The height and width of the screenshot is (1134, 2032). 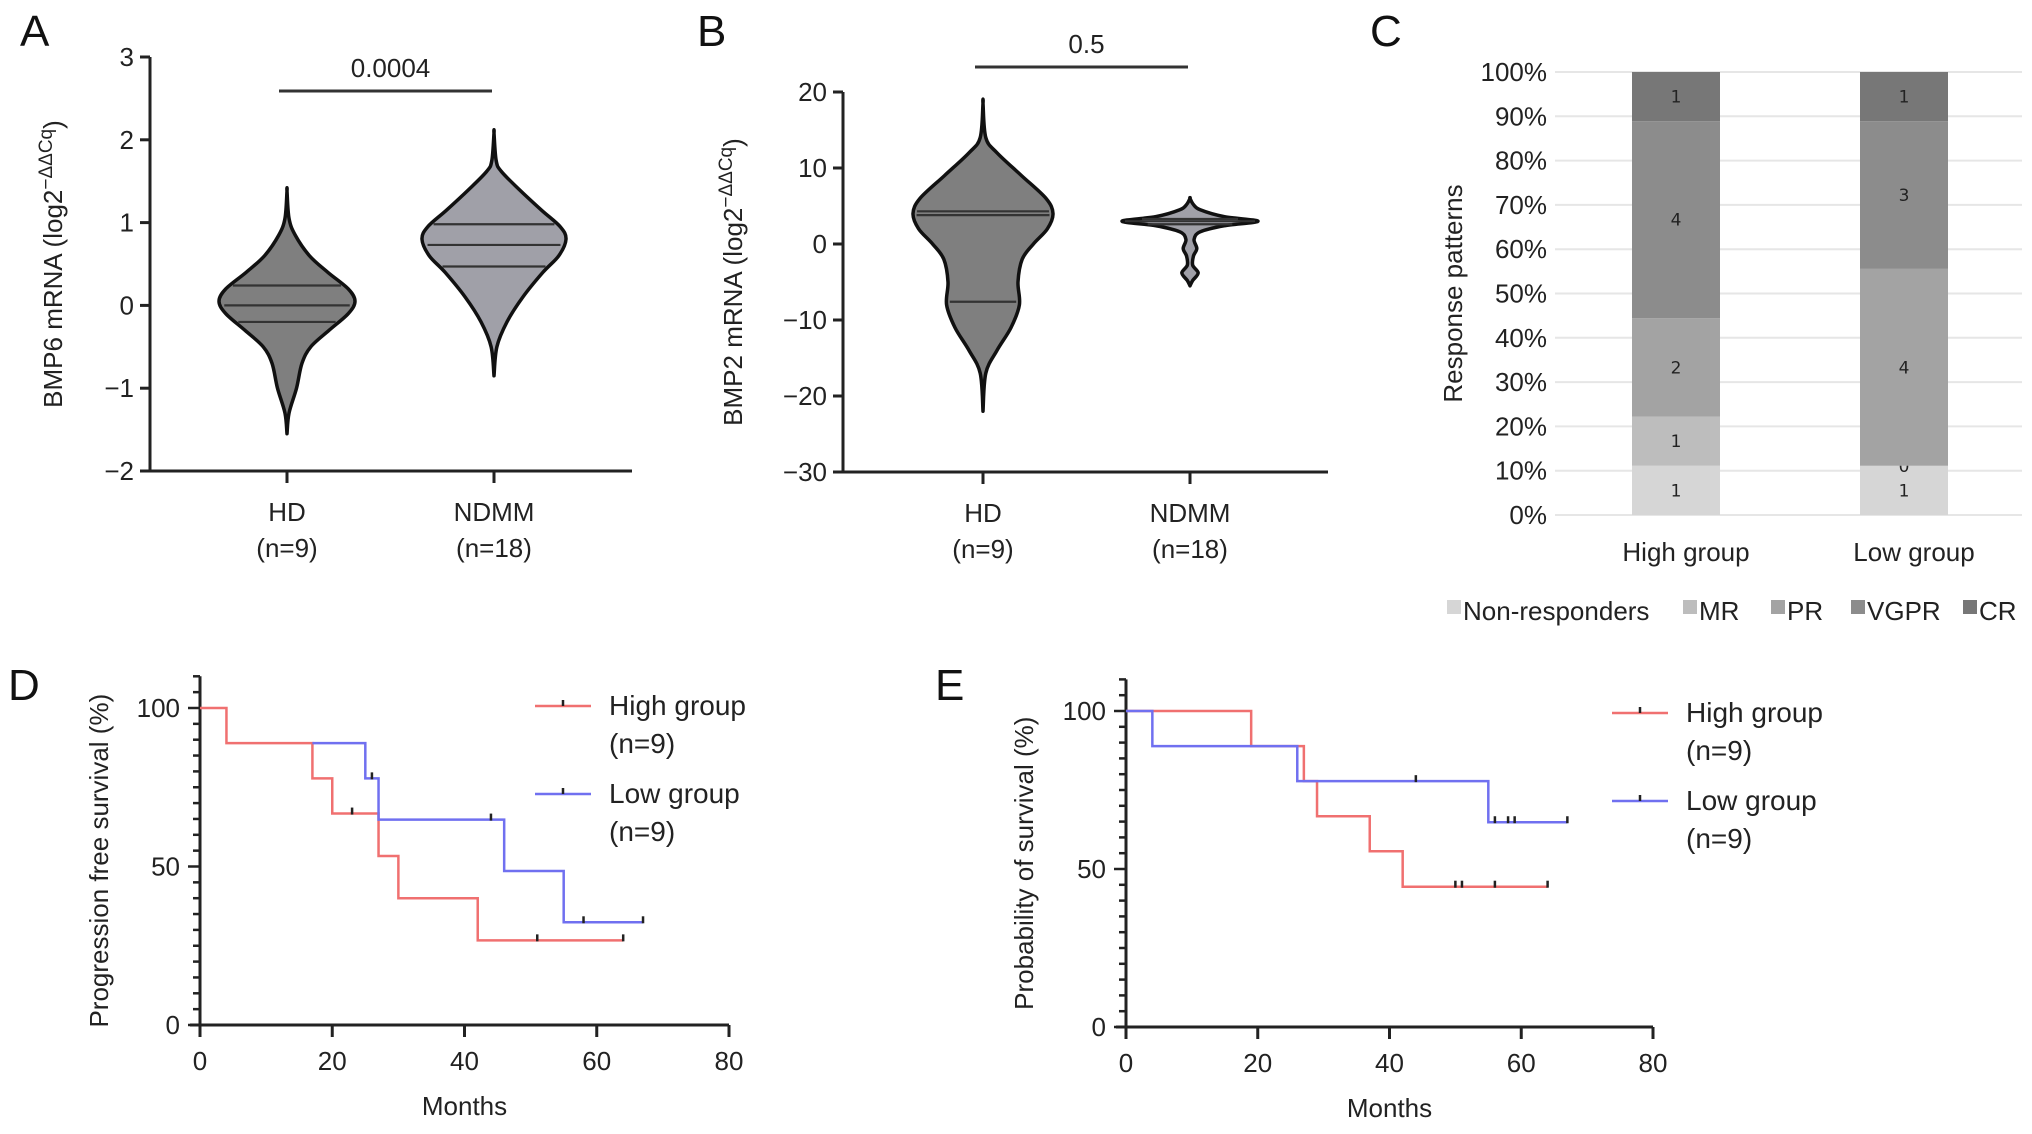 I want to click on y-axis-title: Progression free survival (%), so click(x=99, y=861).